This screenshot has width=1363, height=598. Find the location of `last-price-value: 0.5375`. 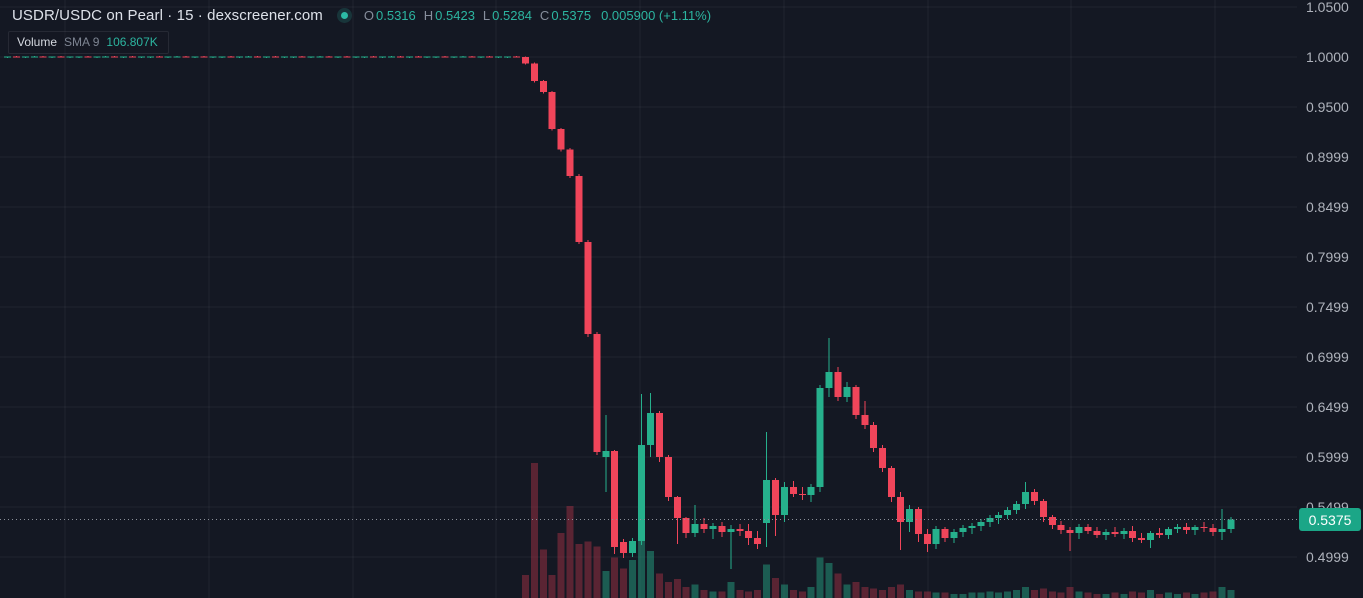

last-price-value: 0.5375 is located at coordinates (1330, 519).